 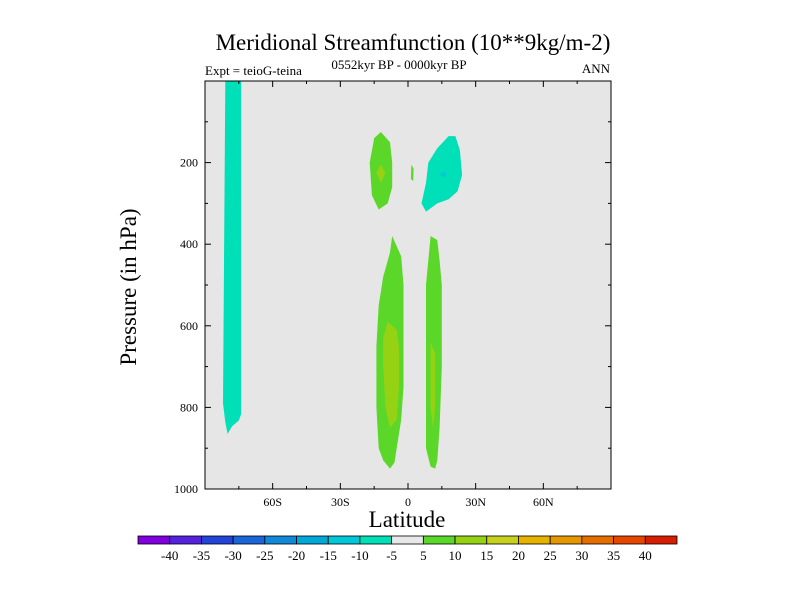 I want to click on colorbar-label: 40, so click(x=645, y=555).